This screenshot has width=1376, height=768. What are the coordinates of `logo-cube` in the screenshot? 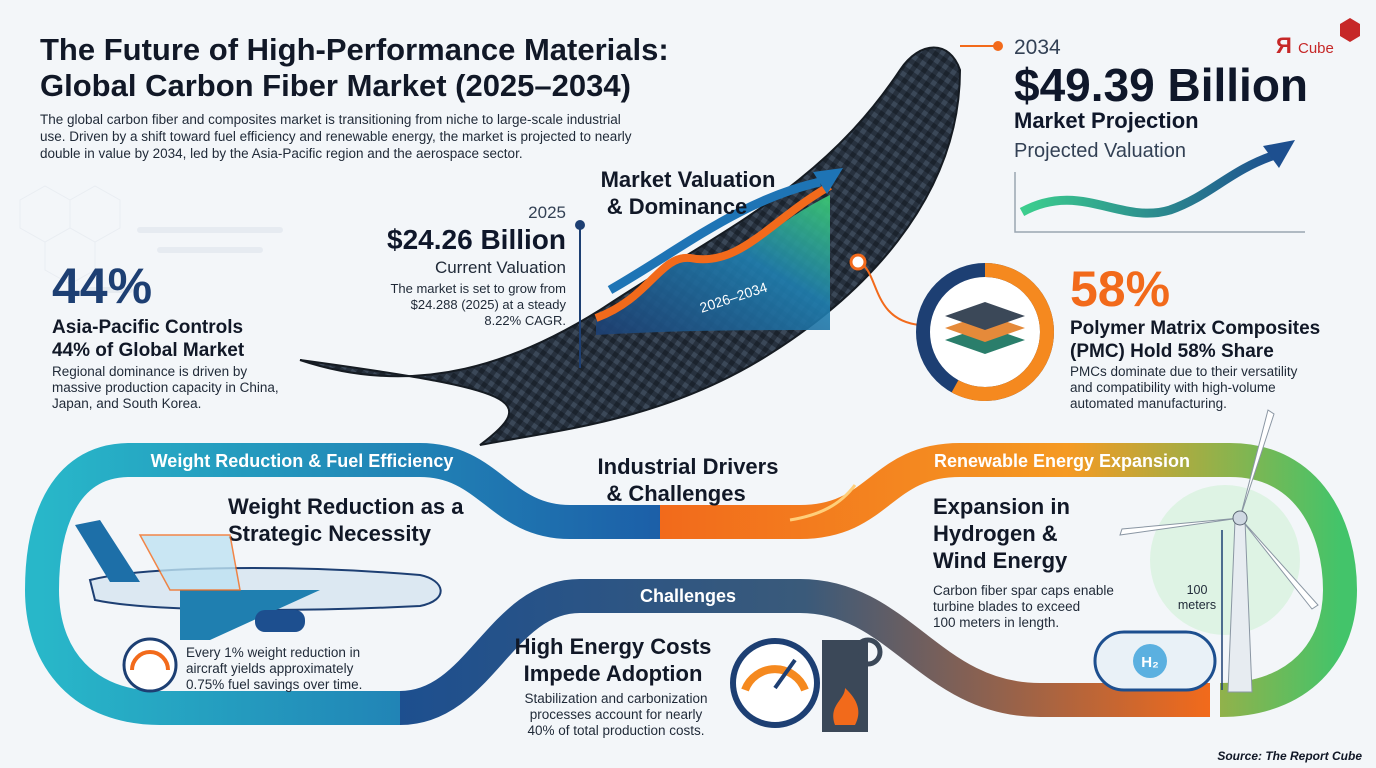 It's located at (1350, 30).